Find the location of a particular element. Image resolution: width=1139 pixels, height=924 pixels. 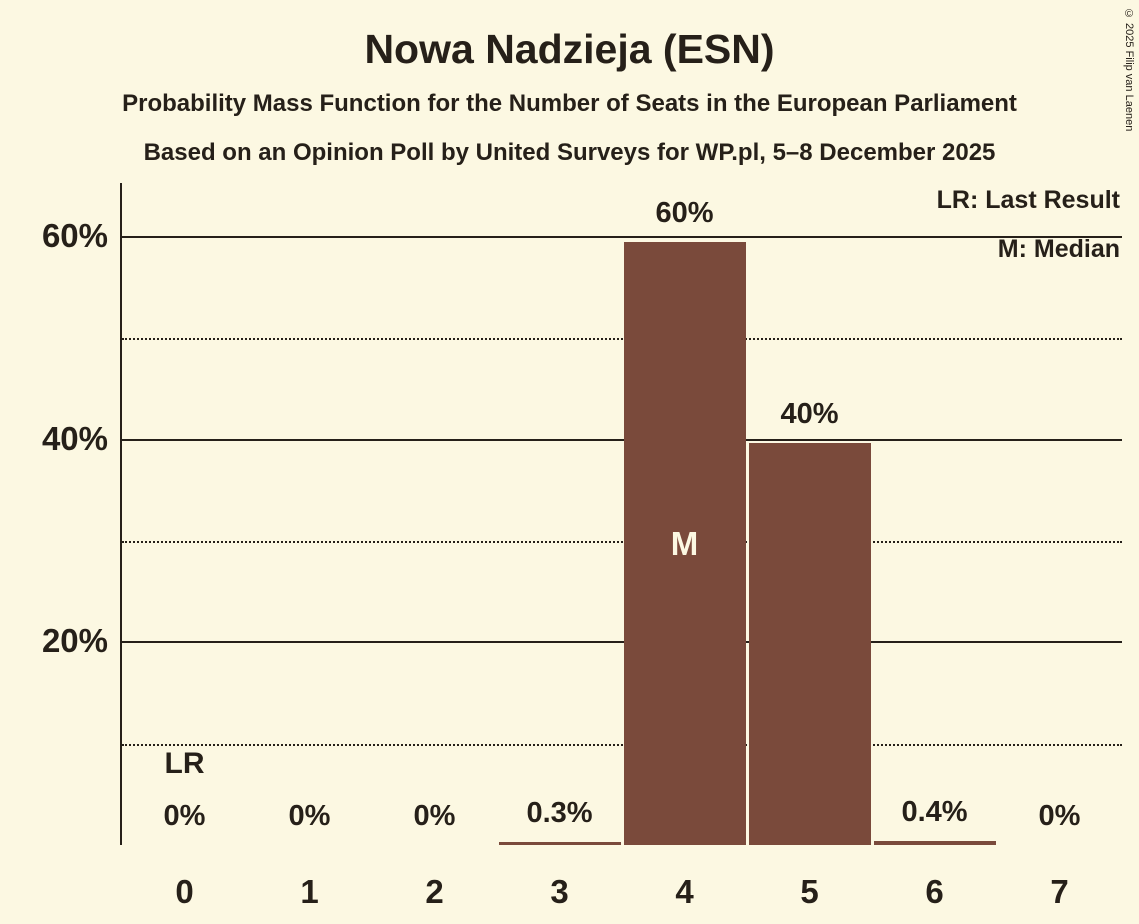

last-result-marker: LR is located at coordinates (184, 763).